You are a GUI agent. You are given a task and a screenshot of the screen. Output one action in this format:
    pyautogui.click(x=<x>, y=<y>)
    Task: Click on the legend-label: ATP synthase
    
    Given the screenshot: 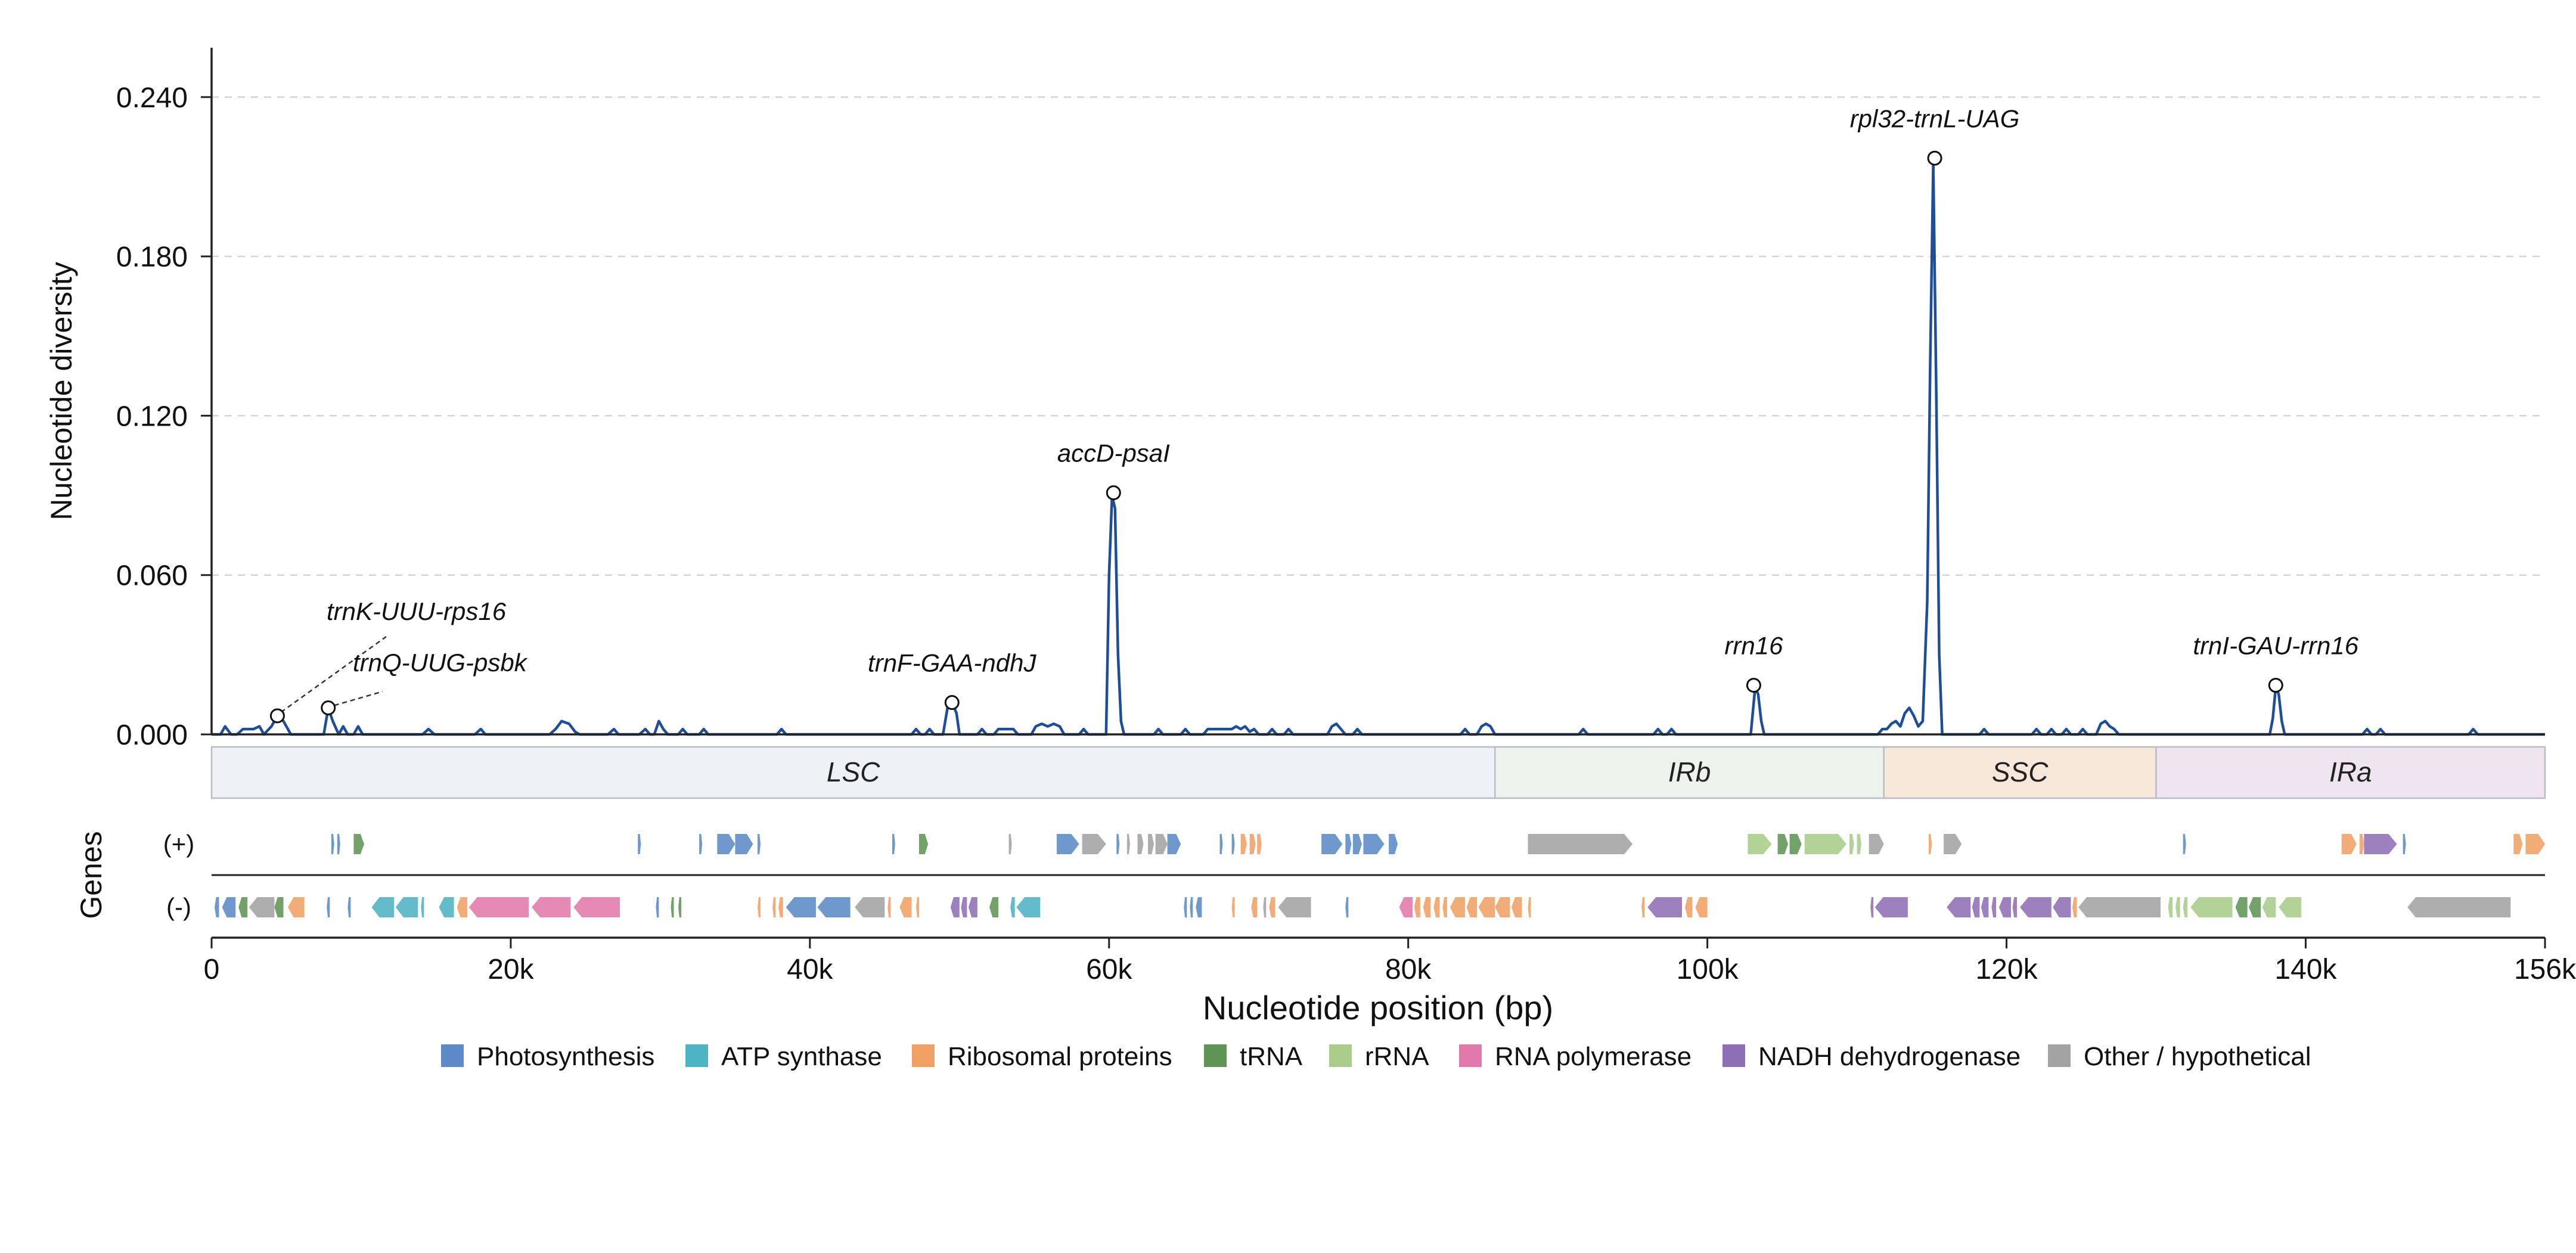 What is the action you would take?
    pyautogui.click(x=802, y=1056)
    